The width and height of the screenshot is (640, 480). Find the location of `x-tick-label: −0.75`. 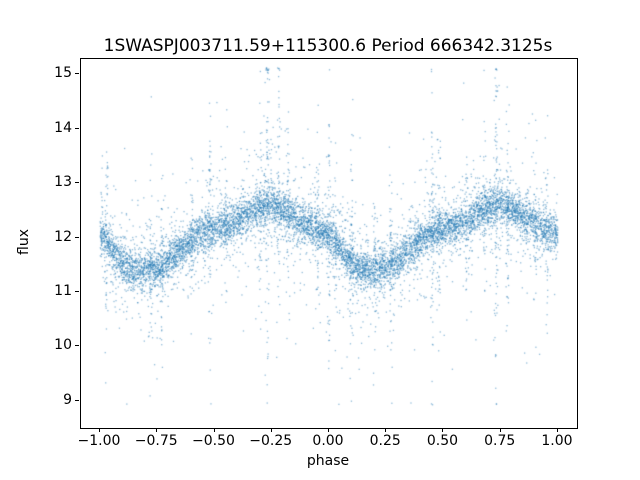

x-tick-label: −0.75 is located at coordinates (156, 441).